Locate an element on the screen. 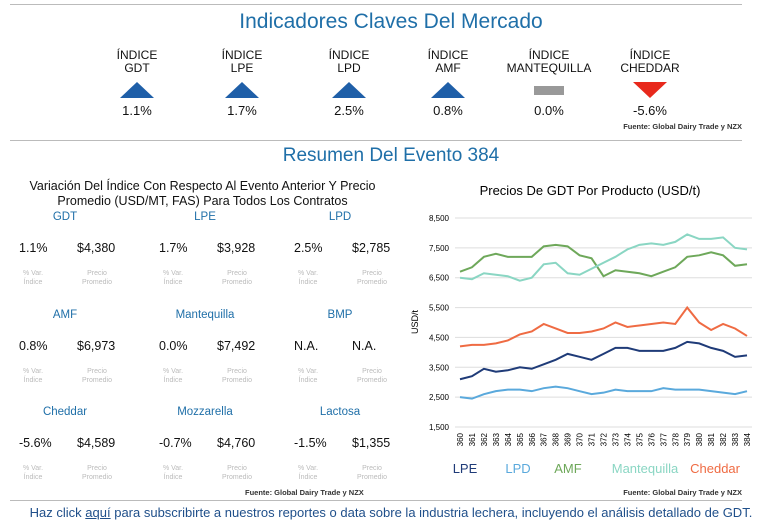 Image resolution: width=782 pixels, height=524 pixels. y-tick-label: 1,500 is located at coordinates (439, 427).